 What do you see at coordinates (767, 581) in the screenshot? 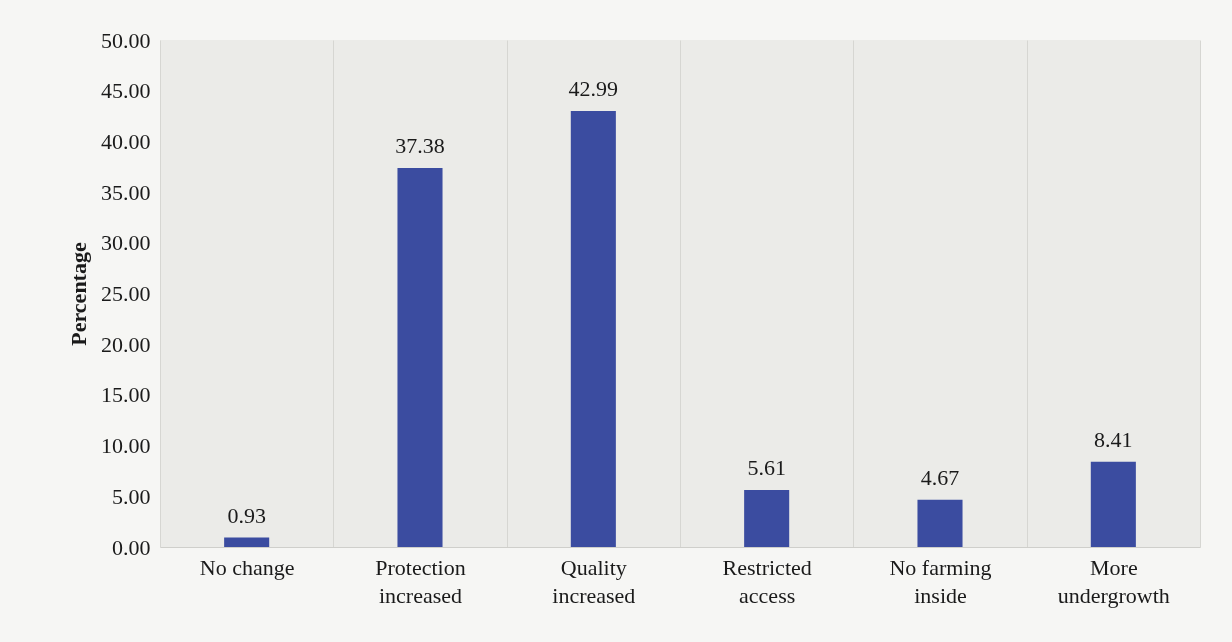
I see `x-tick-label: Restricted access` at bounding box center [767, 581].